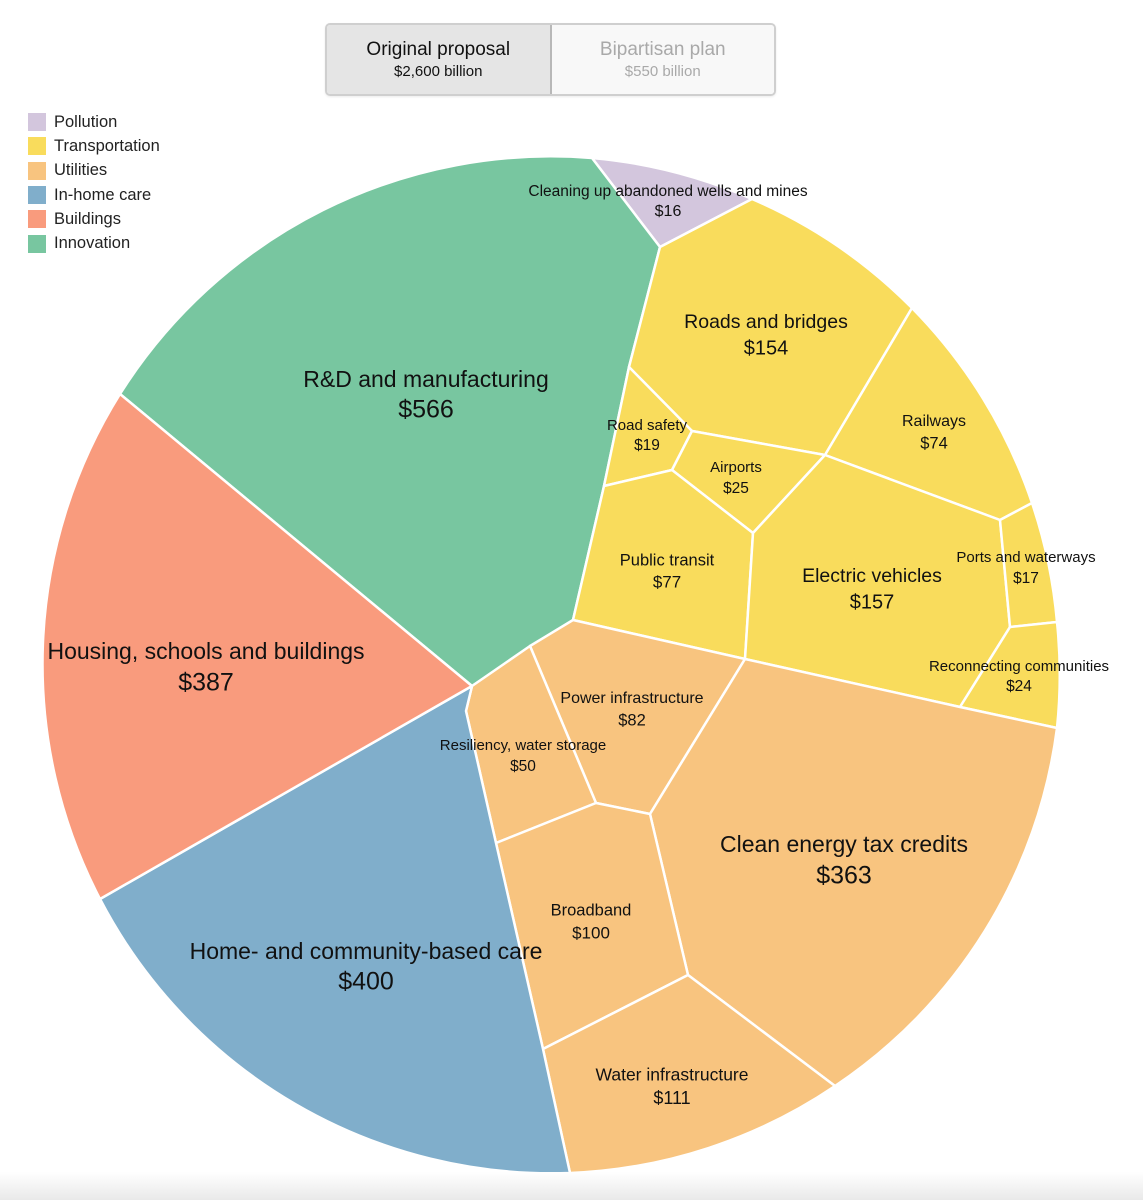 This screenshot has height=1200, width=1143. I want to click on cell-label-resiliency-water-storage: Resiliency, water storage, so click(523, 745).